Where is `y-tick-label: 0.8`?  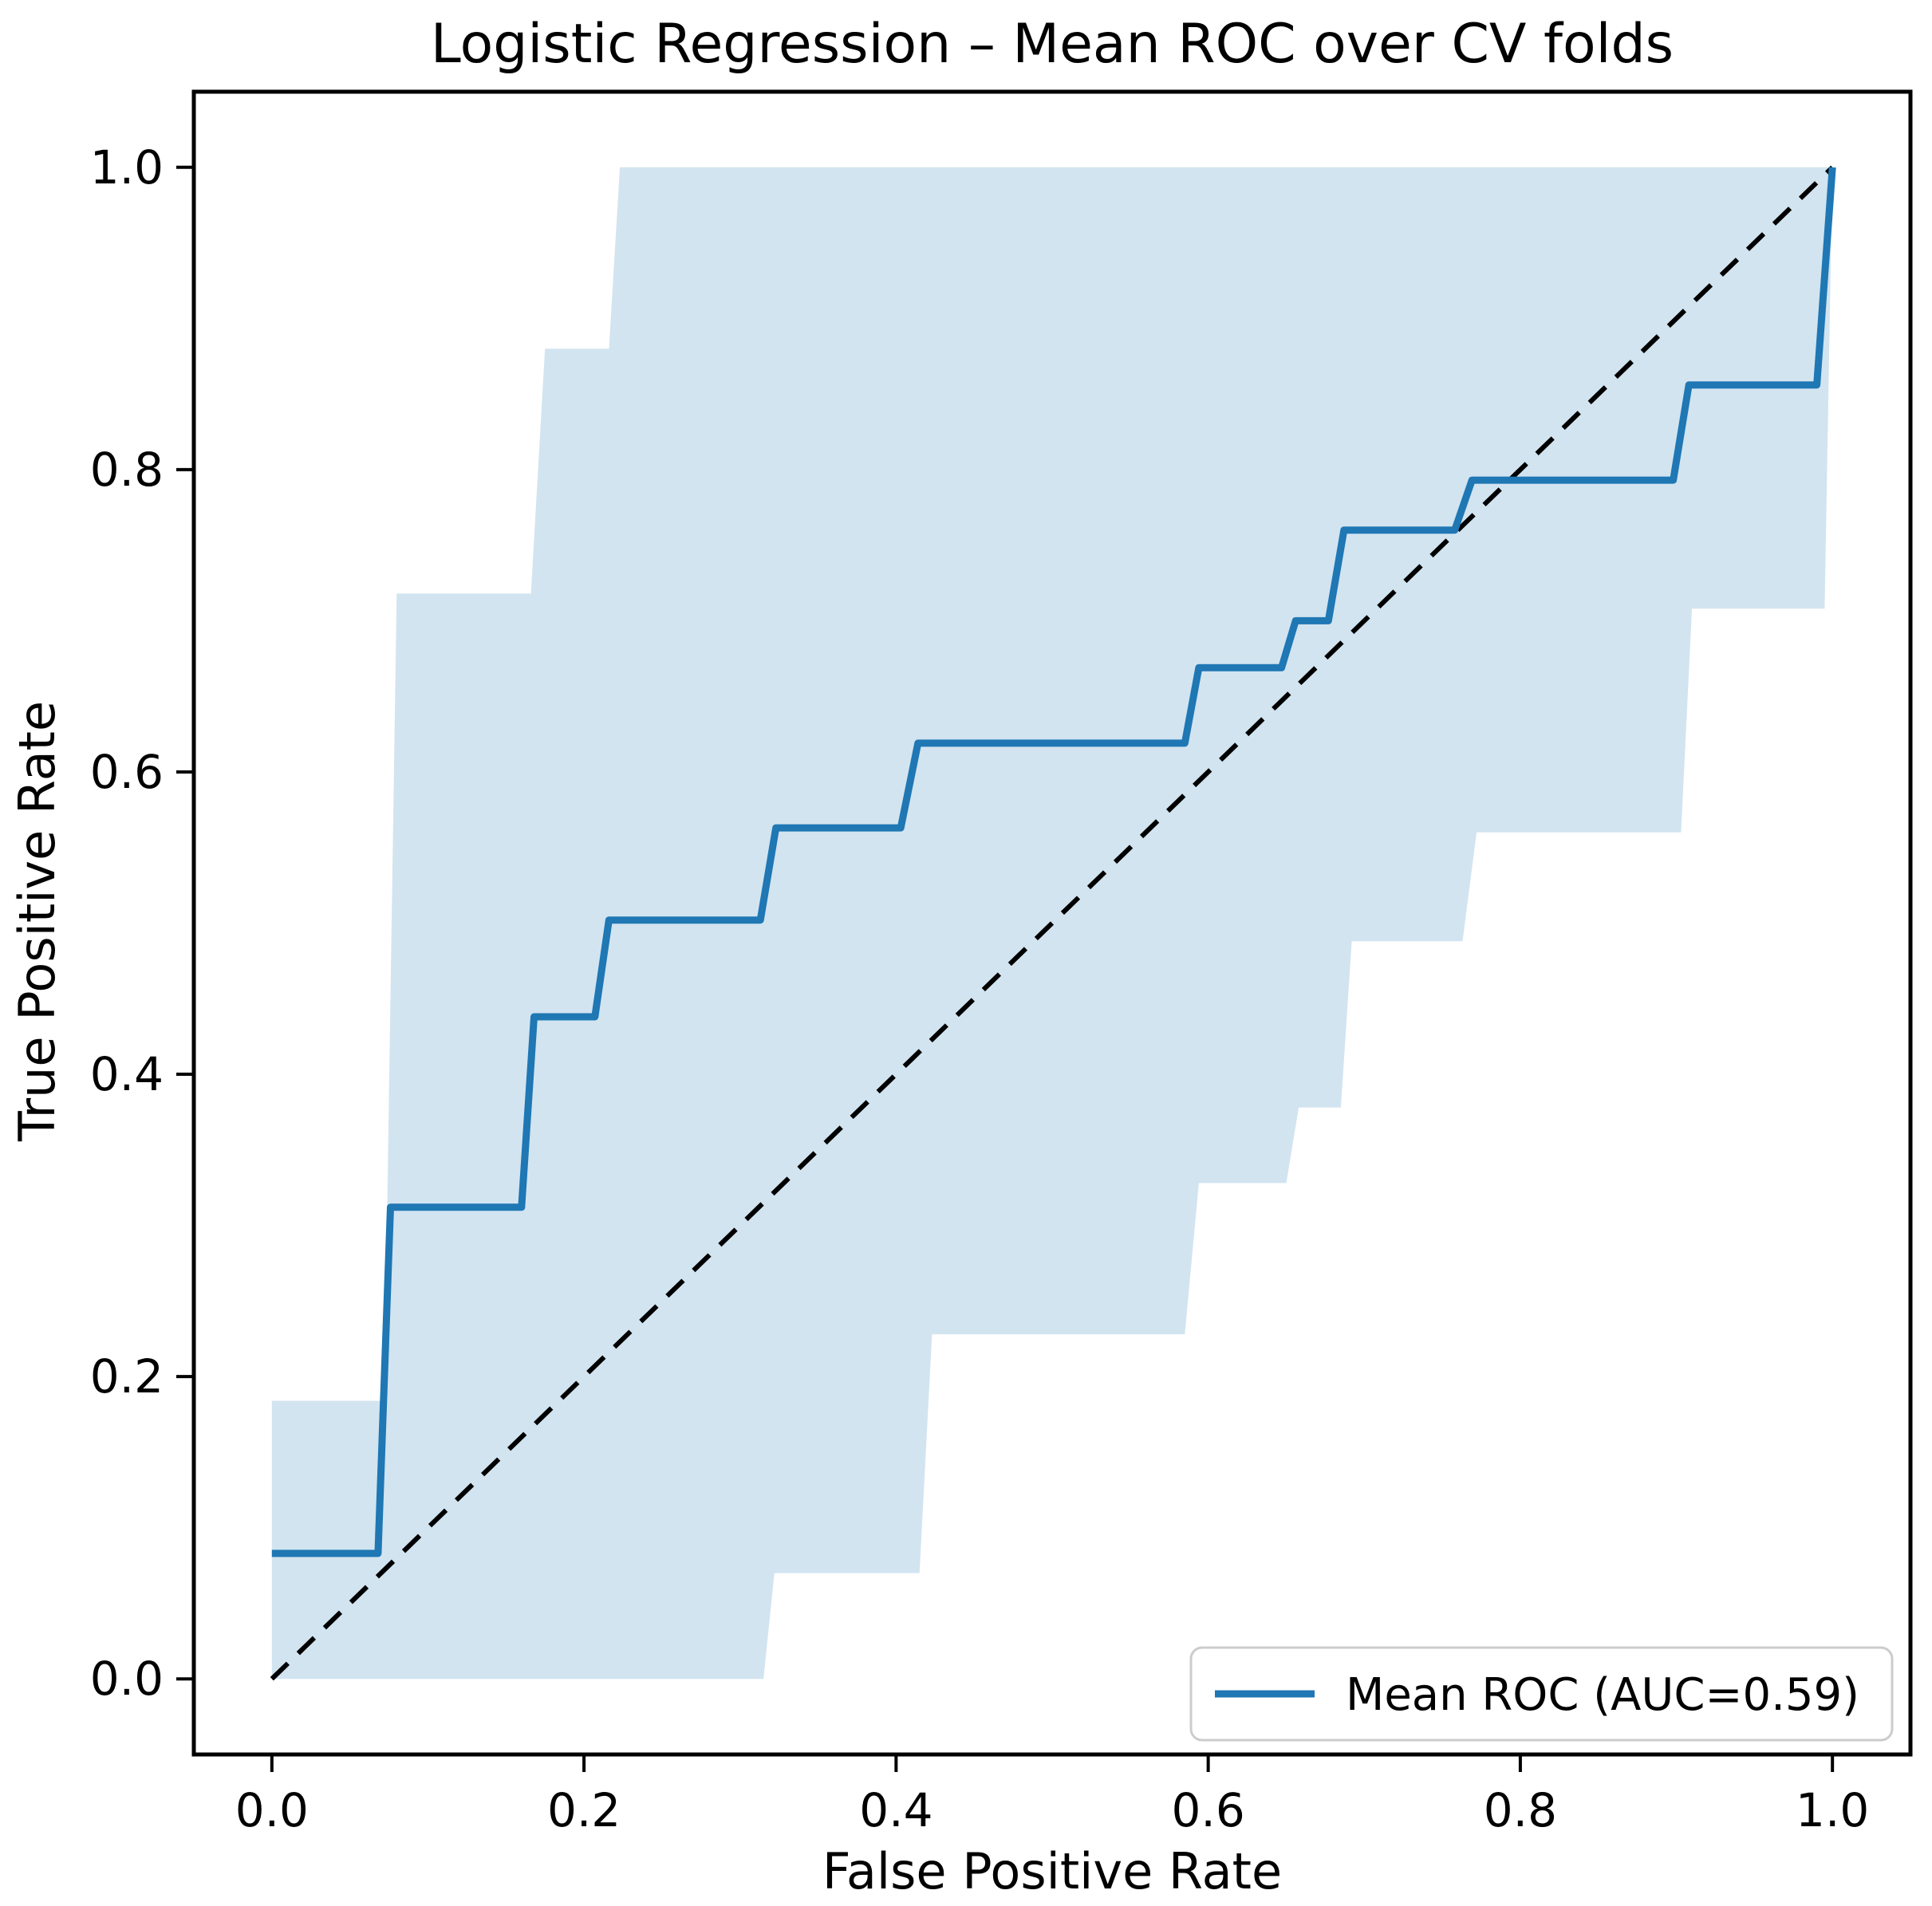
y-tick-label: 0.8 is located at coordinates (127, 470).